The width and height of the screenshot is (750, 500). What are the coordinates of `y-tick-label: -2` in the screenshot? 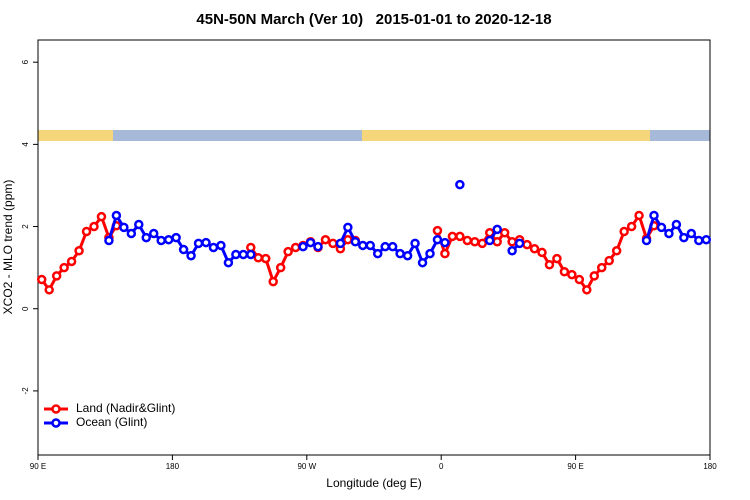 It's located at (25, 391).